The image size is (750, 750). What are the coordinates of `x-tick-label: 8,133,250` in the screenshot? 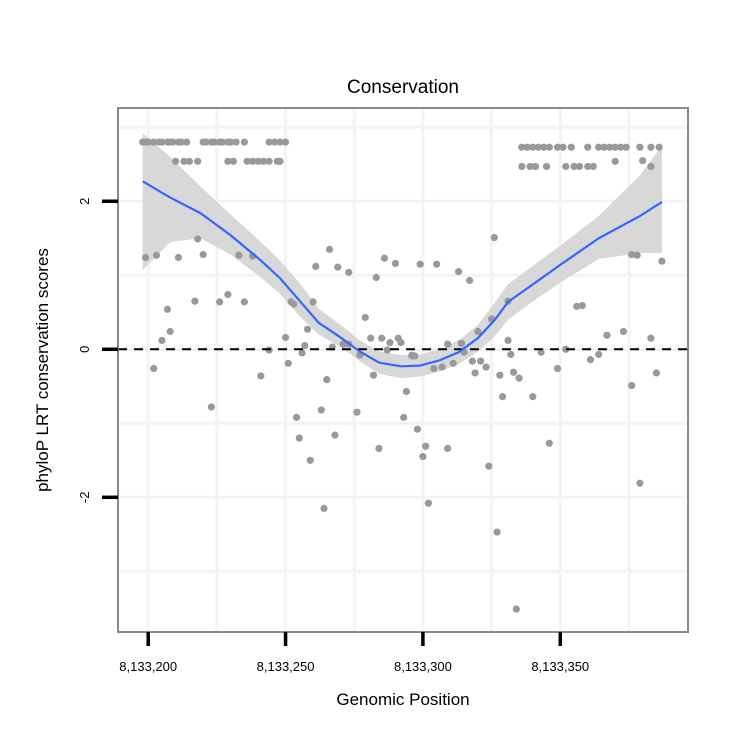 It's located at (286, 666).